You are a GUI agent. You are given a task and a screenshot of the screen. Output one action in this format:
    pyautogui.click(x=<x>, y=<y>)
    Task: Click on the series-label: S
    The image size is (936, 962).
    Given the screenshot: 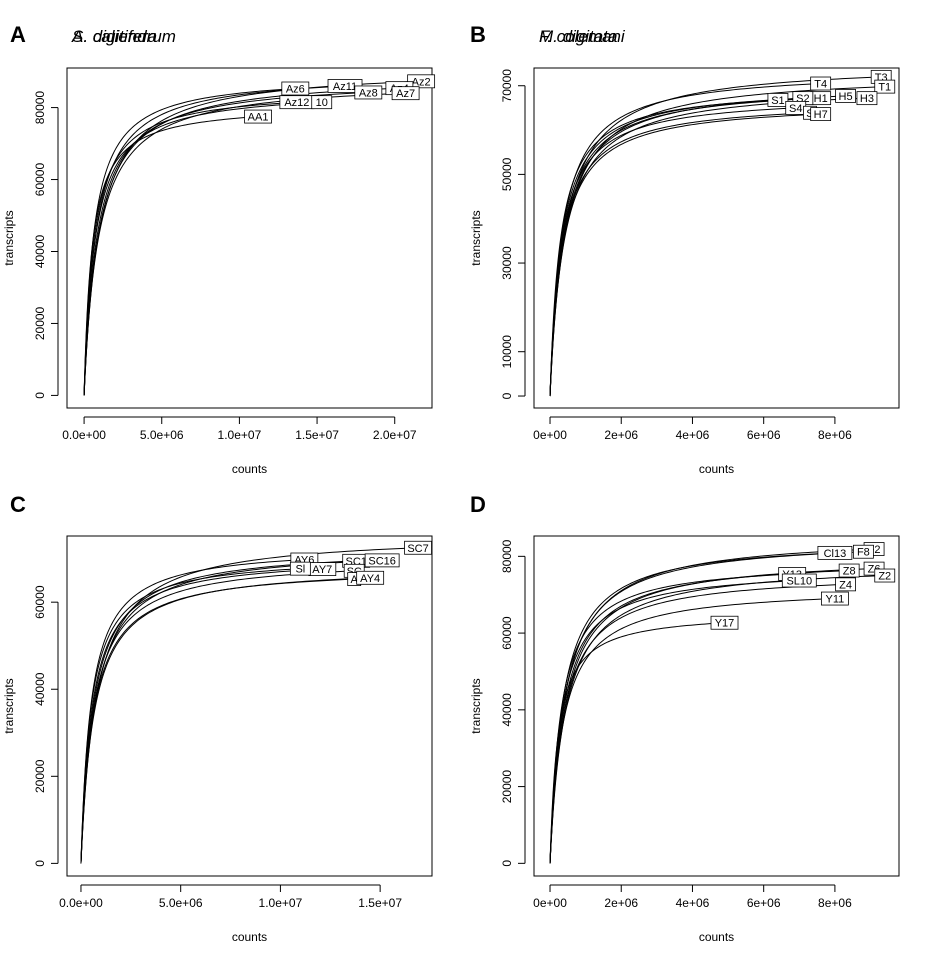 What is the action you would take?
    pyautogui.click(x=809, y=114)
    